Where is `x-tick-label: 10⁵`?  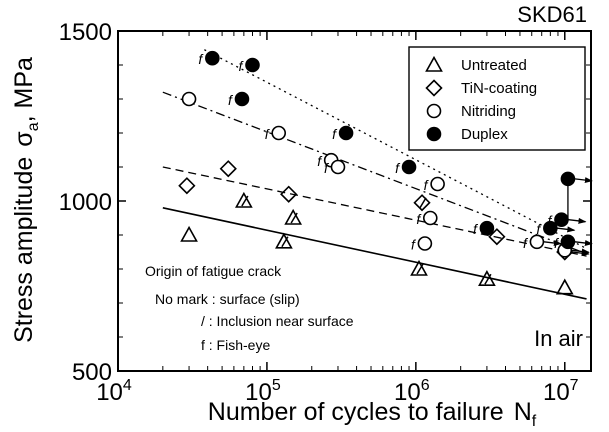
x-tick-label: 10⁵ is located at coordinates (263, 391).